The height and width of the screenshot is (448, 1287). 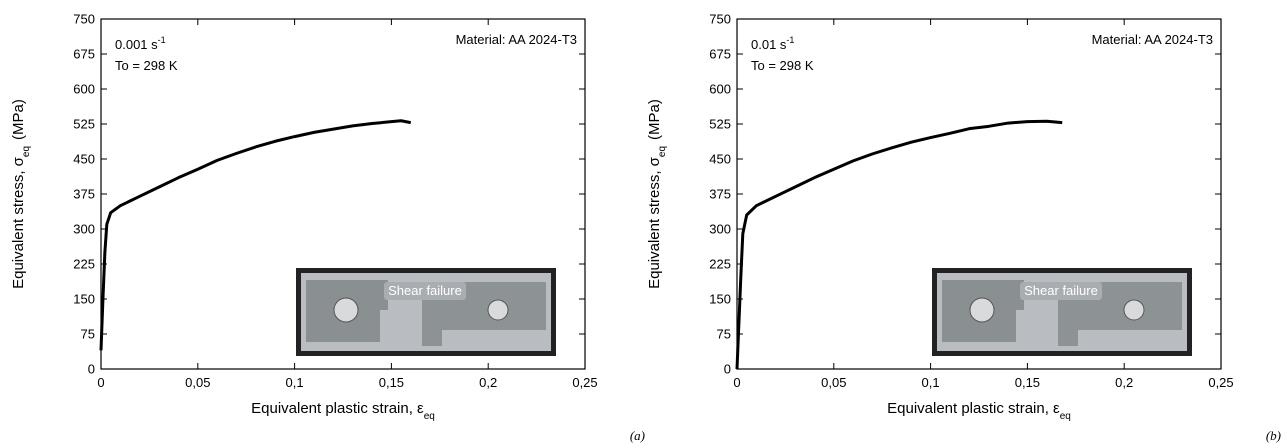 What do you see at coordinates (637, 435) in the screenshot?
I see `panel-label: (a)` at bounding box center [637, 435].